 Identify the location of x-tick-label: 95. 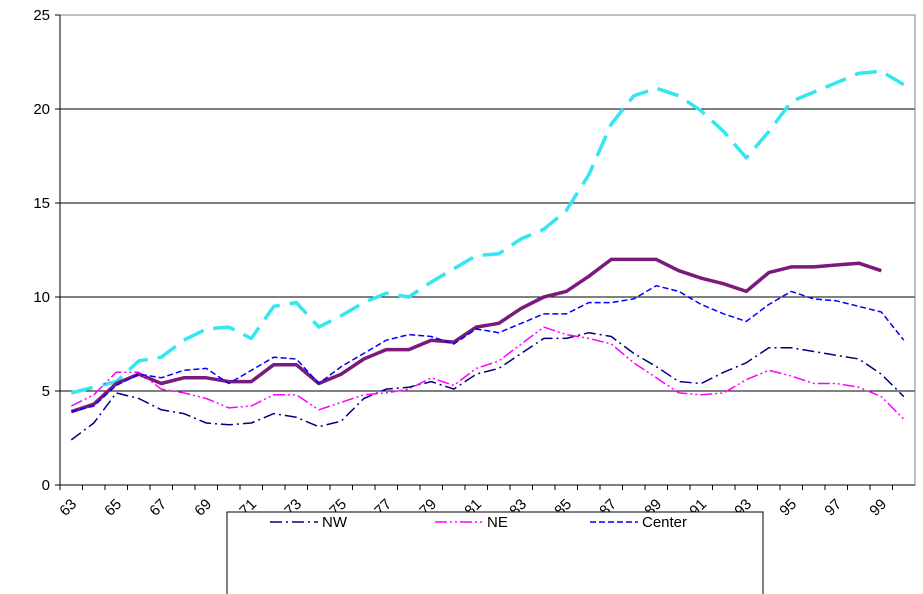
(788, 508).